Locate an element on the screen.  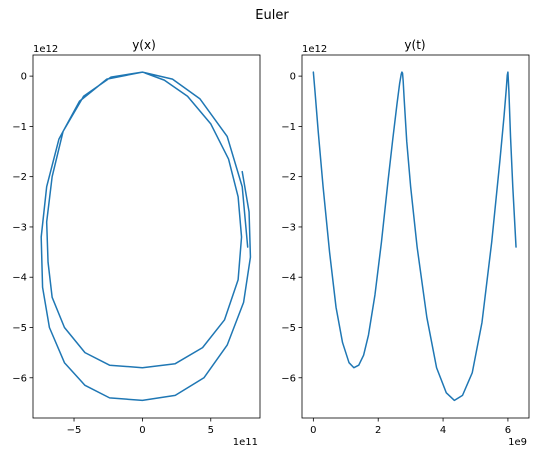
y-tick-label-yx: −3 is located at coordinates (19, 227).